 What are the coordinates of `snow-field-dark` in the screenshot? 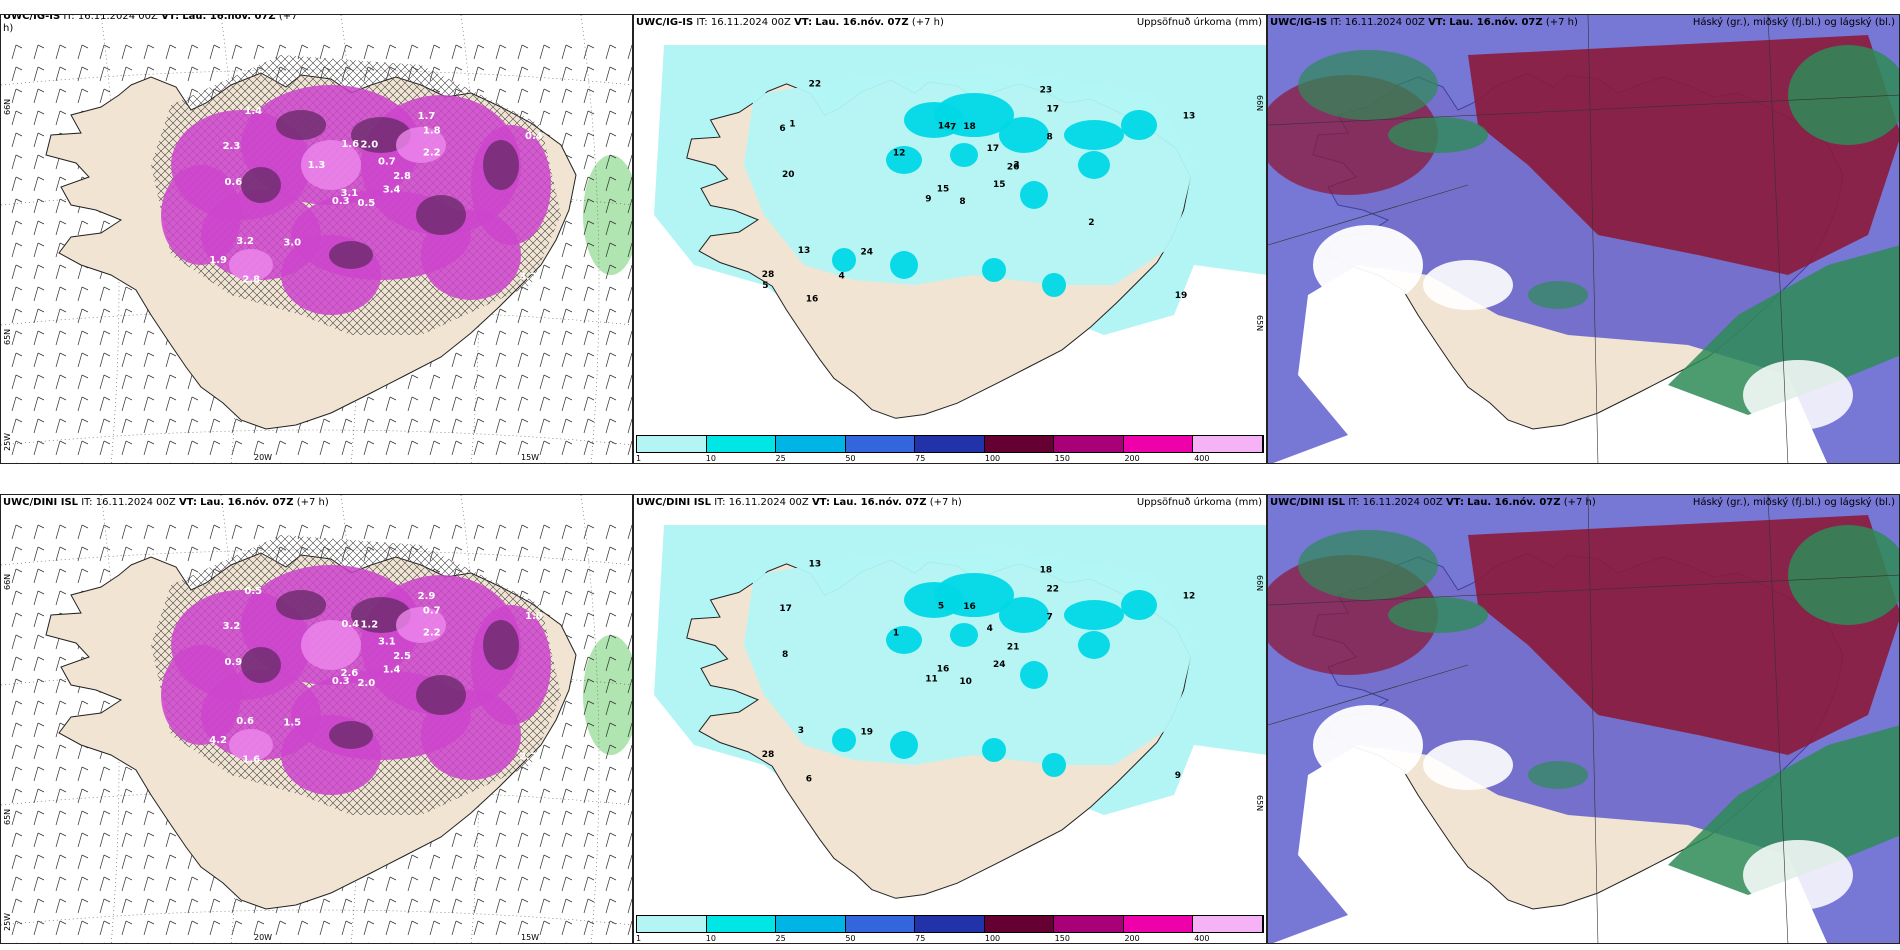 It's located at (301, 605).